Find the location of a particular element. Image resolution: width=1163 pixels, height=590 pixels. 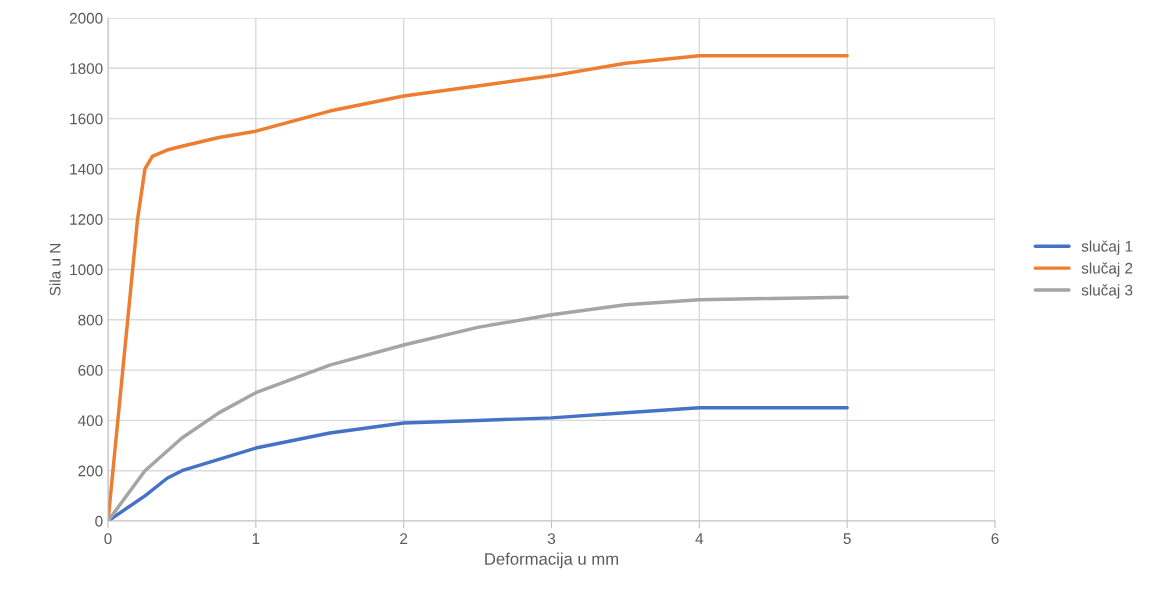

y-tick-label: 800 is located at coordinates (90, 320).